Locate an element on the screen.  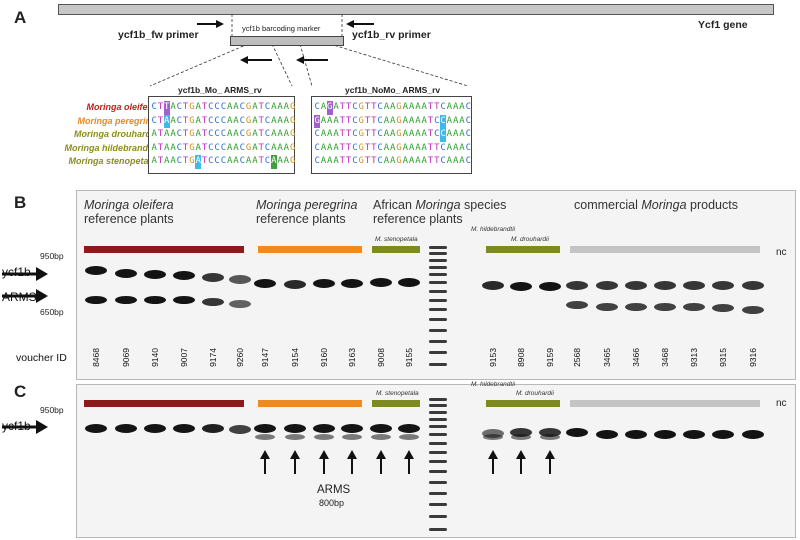
fw-primer-label: ycf1b_fw primer is located at coordinates (158, 35).